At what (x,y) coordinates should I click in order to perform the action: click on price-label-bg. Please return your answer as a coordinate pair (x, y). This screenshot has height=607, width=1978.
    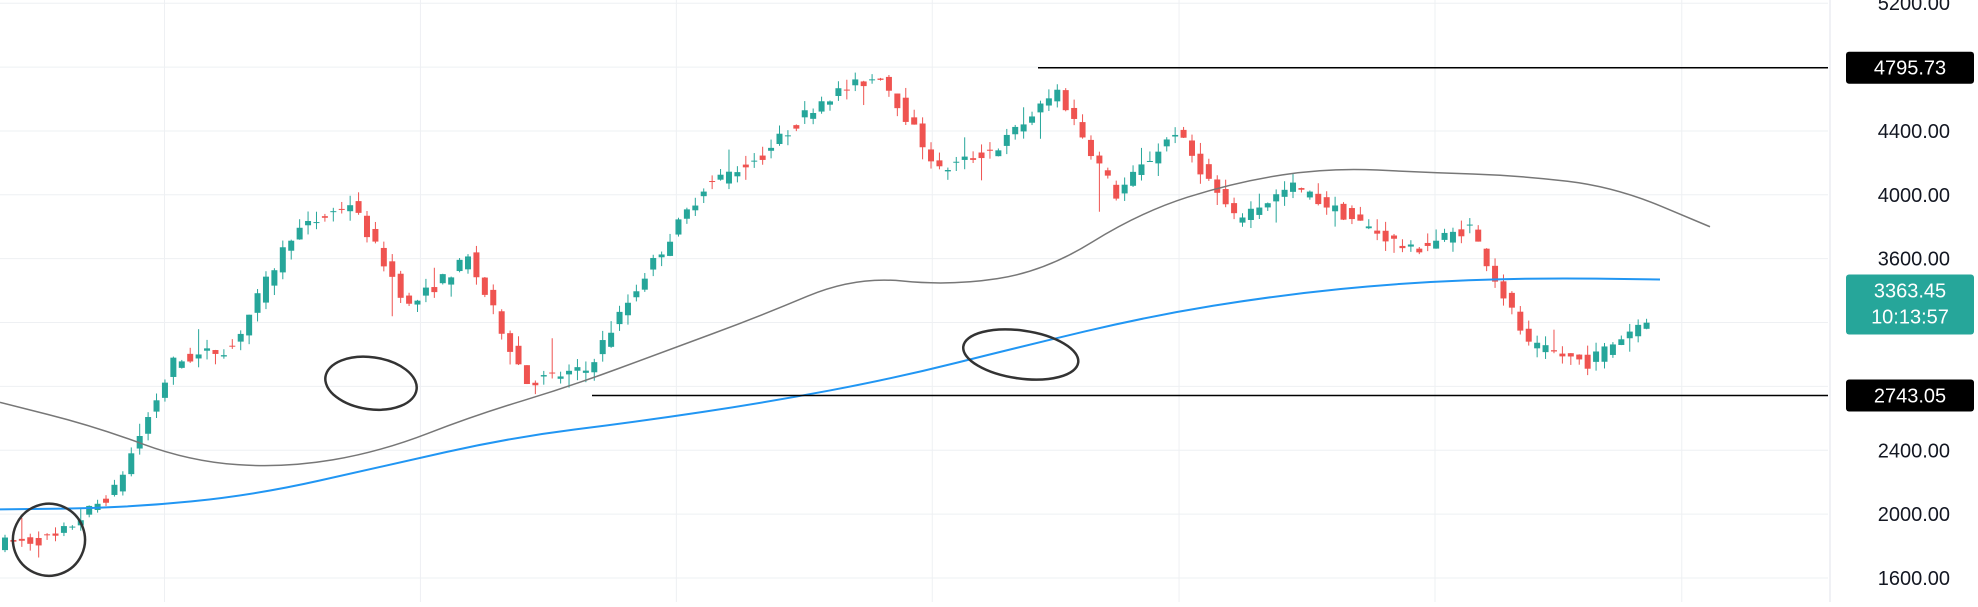
    Looking at the image, I should click on (1910, 67).